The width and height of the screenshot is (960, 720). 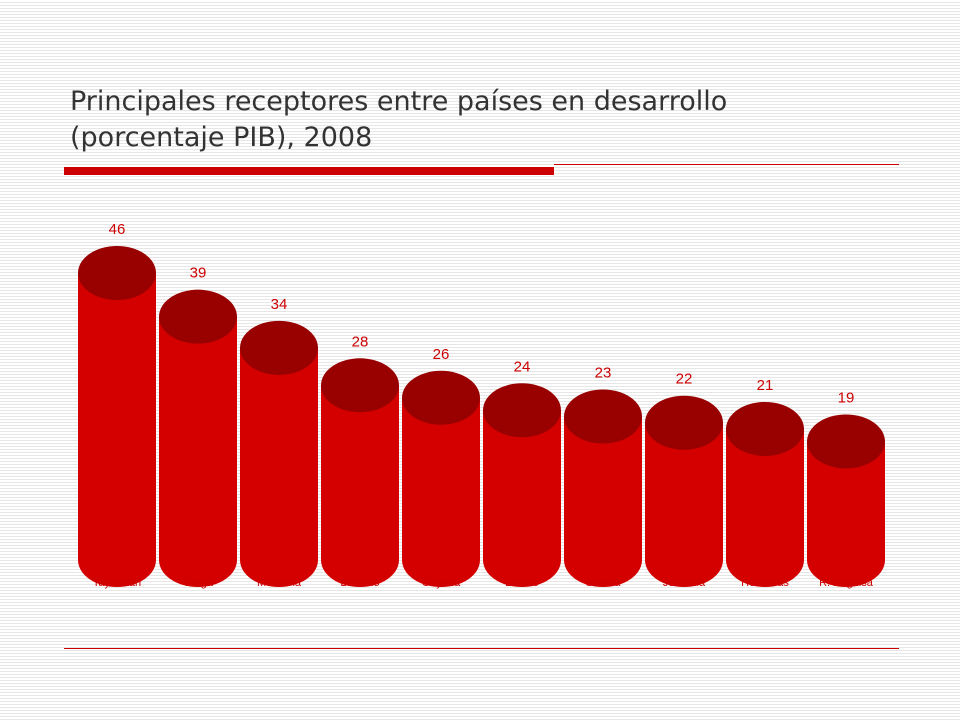 I want to click on bar-l-bano, so click(x=522, y=485).